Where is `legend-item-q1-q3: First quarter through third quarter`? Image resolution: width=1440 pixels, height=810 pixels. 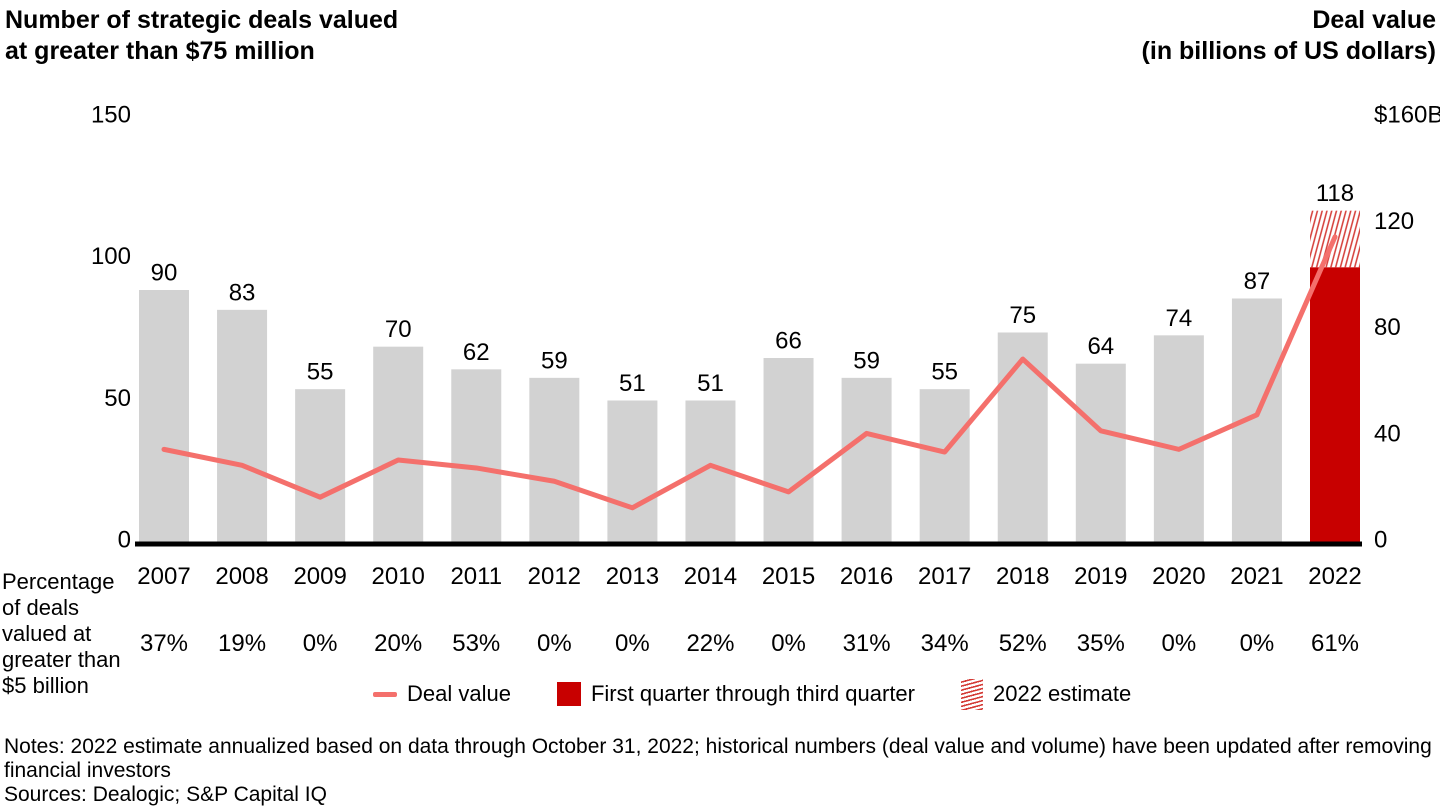
legend-item-q1-q3: First quarter through third quarter is located at coordinates (735, 694).